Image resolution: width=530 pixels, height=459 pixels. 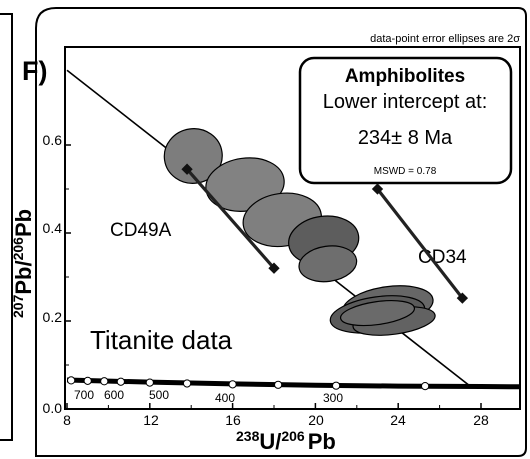 I want to click on y-tick-labels: 0.0 0.2 0.4 0.6, so click(x=53, y=274).